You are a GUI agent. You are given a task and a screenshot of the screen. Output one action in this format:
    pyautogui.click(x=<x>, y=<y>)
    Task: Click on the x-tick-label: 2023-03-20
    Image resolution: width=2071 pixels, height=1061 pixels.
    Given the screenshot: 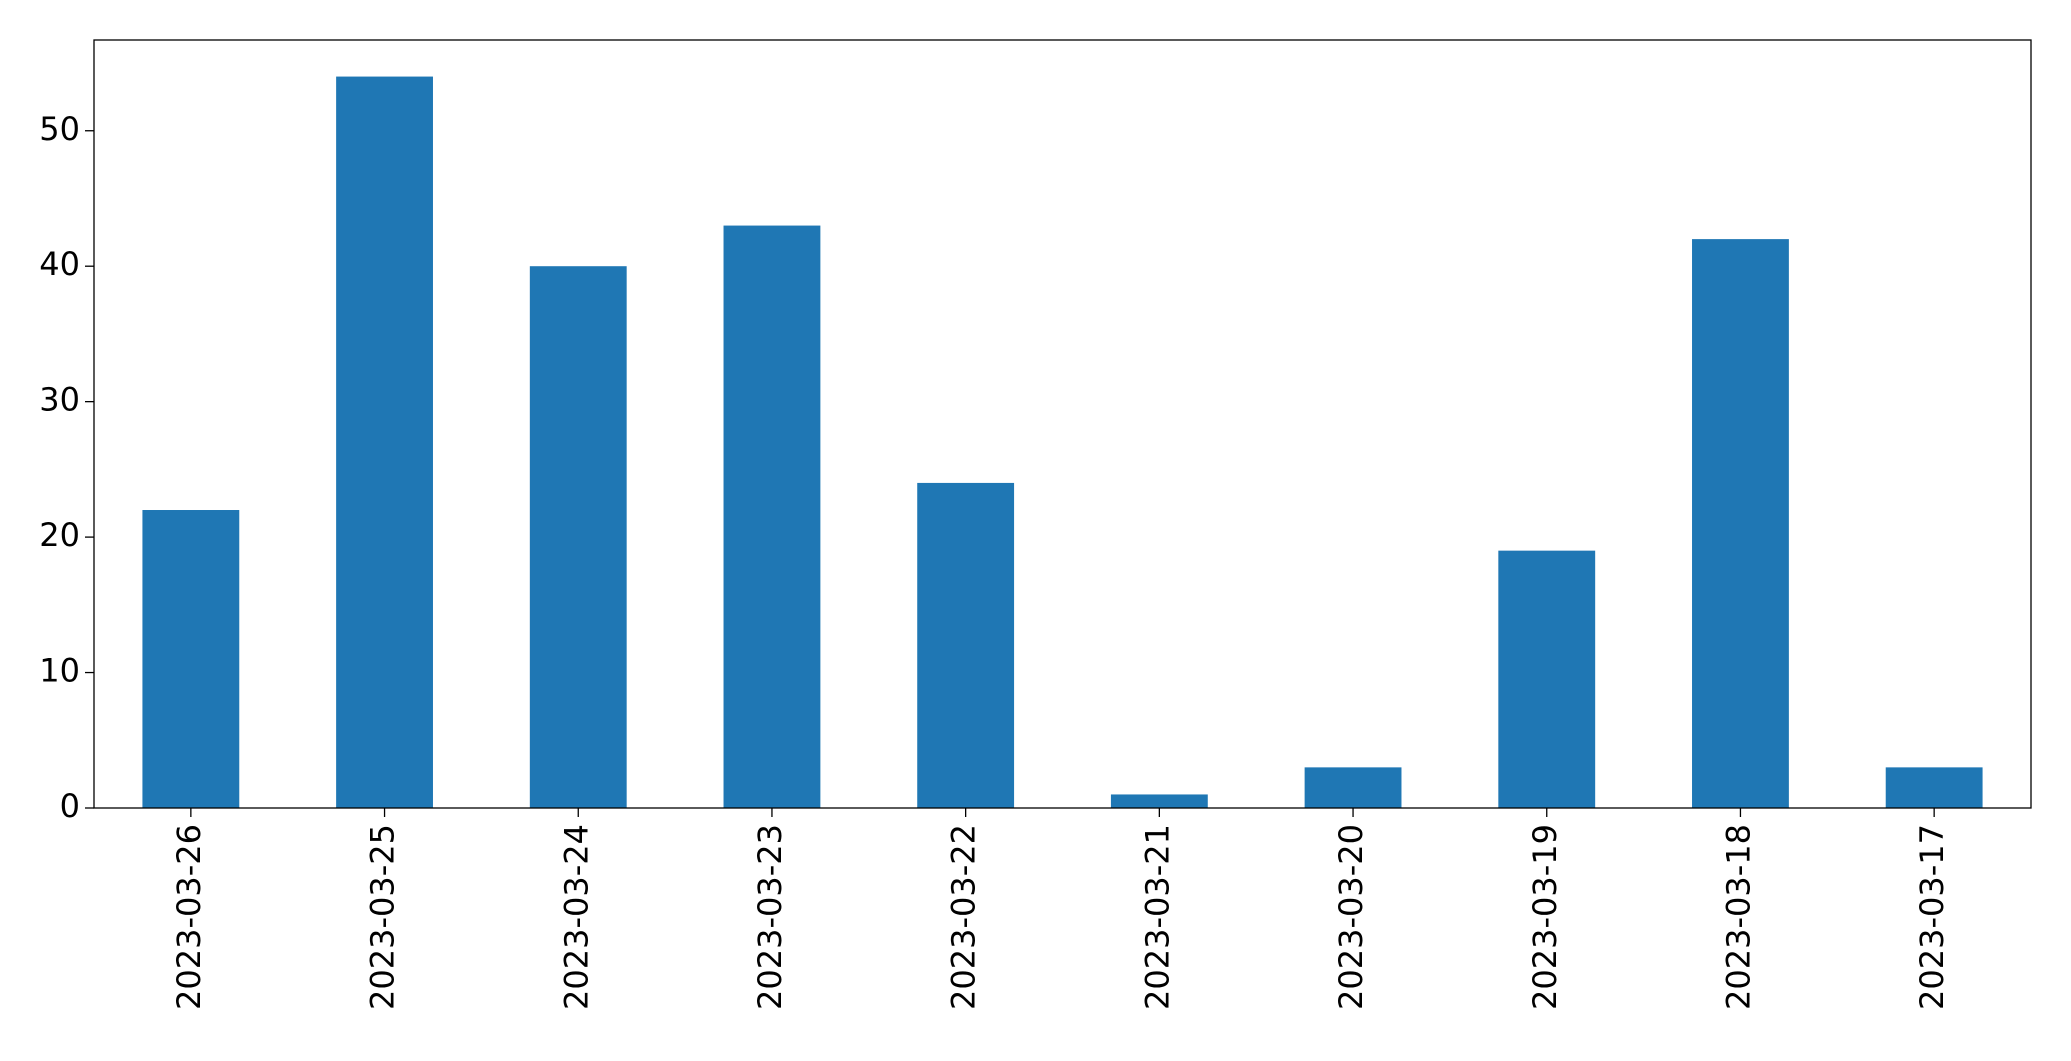 What is the action you would take?
    pyautogui.click(x=1351, y=917)
    